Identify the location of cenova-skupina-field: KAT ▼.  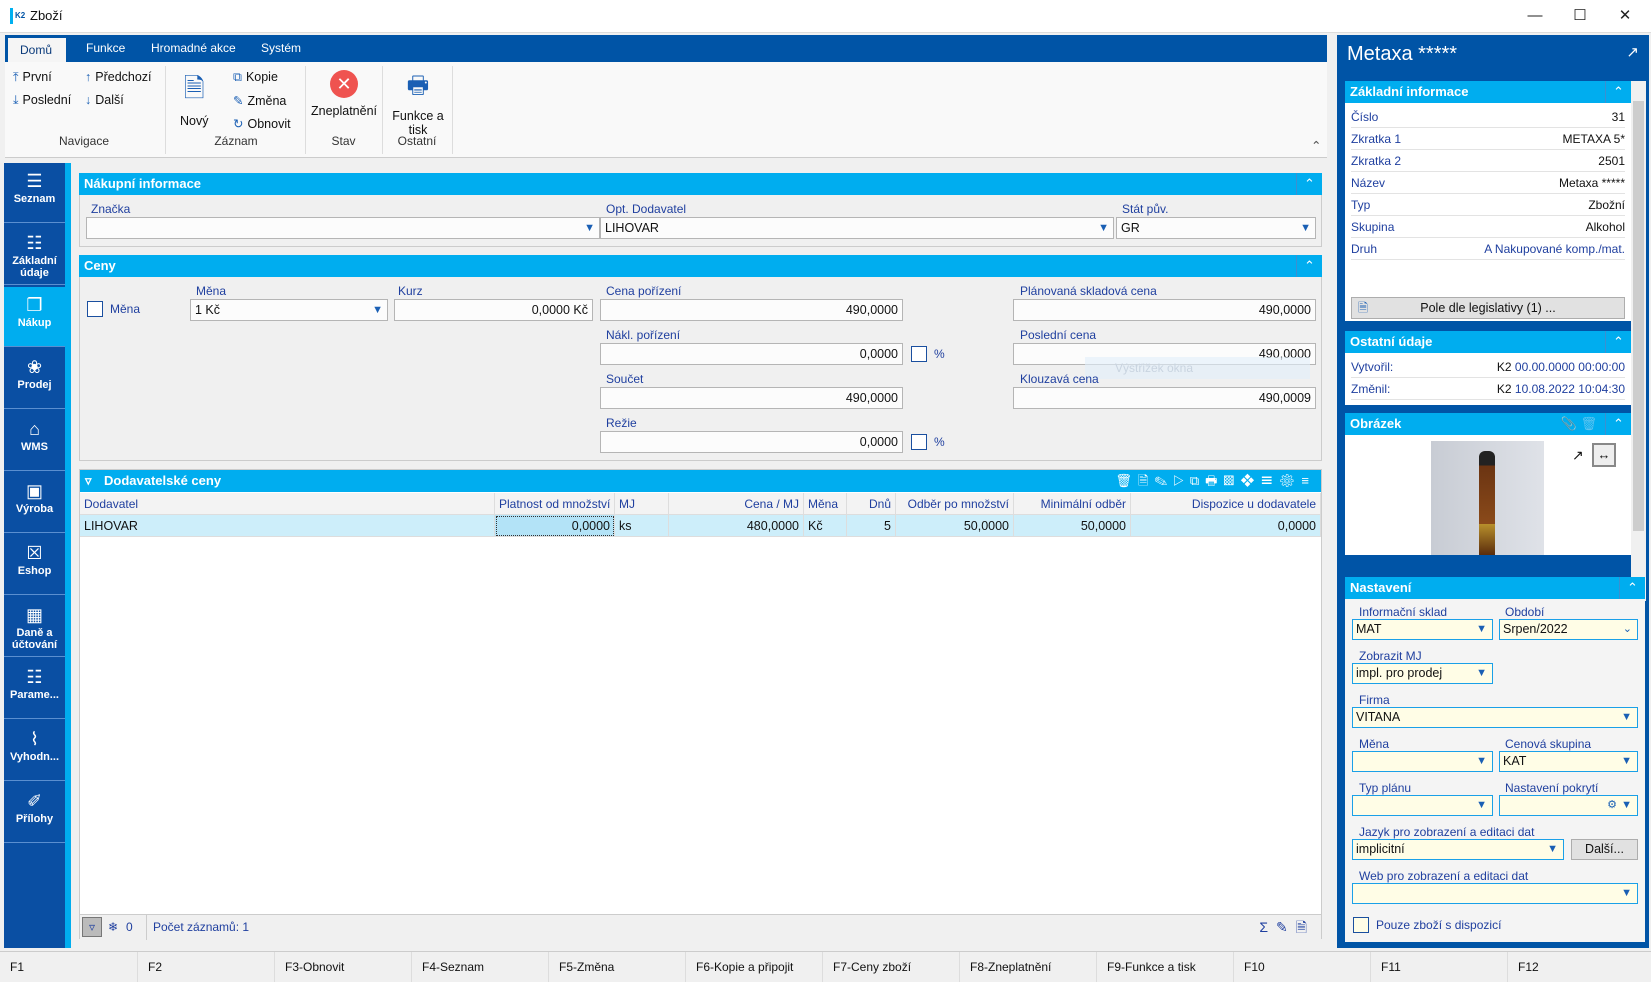
(1568, 761).